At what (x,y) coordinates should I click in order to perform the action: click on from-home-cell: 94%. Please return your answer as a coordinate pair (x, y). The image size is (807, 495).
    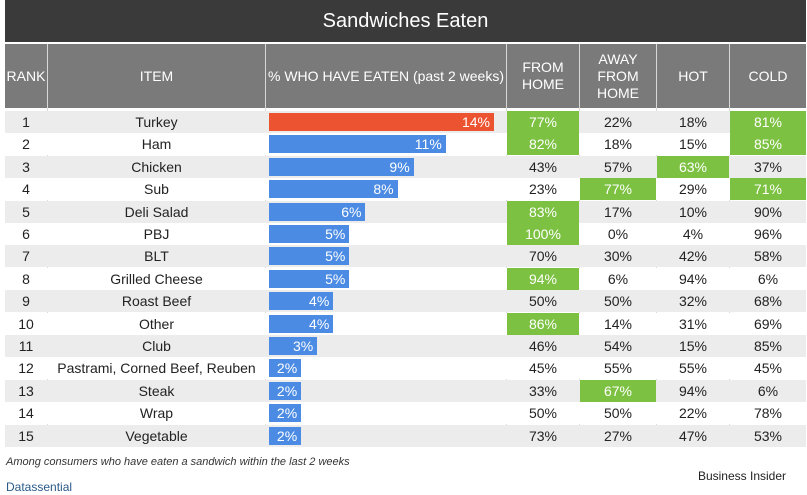
    Looking at the image, I should click on (543, 278).